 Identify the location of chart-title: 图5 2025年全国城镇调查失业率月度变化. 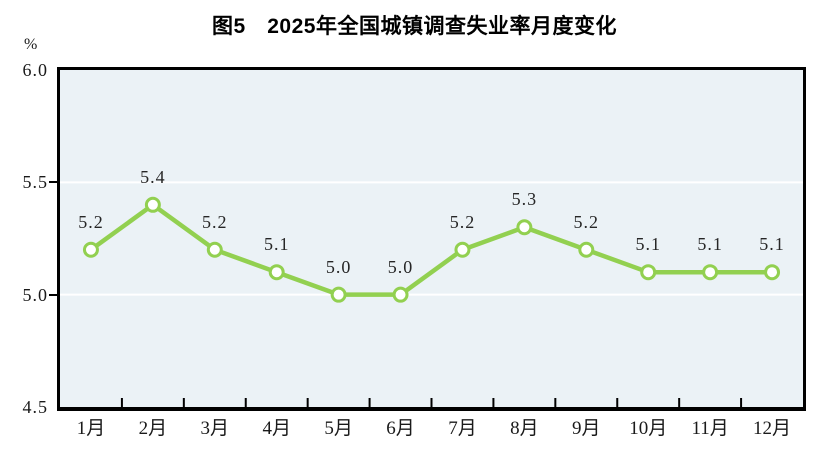
(414, 26).